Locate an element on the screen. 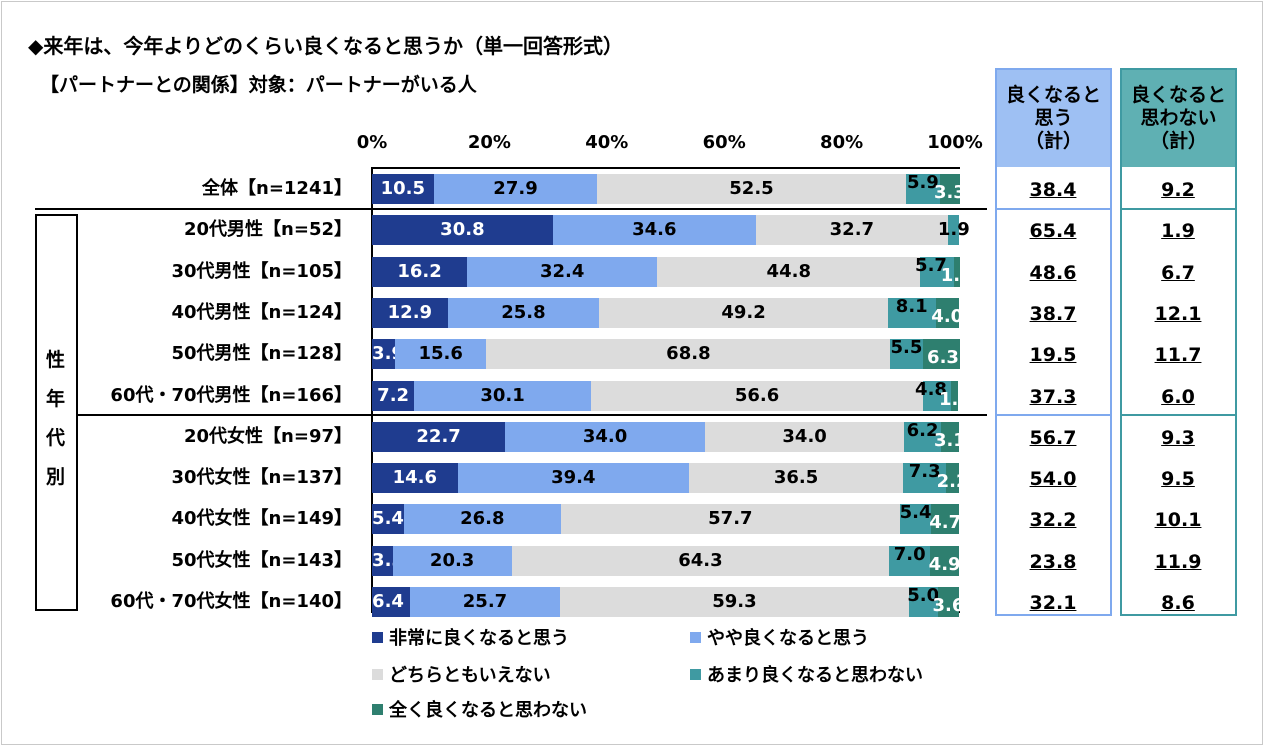 This screenshot has width=1266, height=748. positive-total-value: 38.7 is located at coordinates (1053, 313).